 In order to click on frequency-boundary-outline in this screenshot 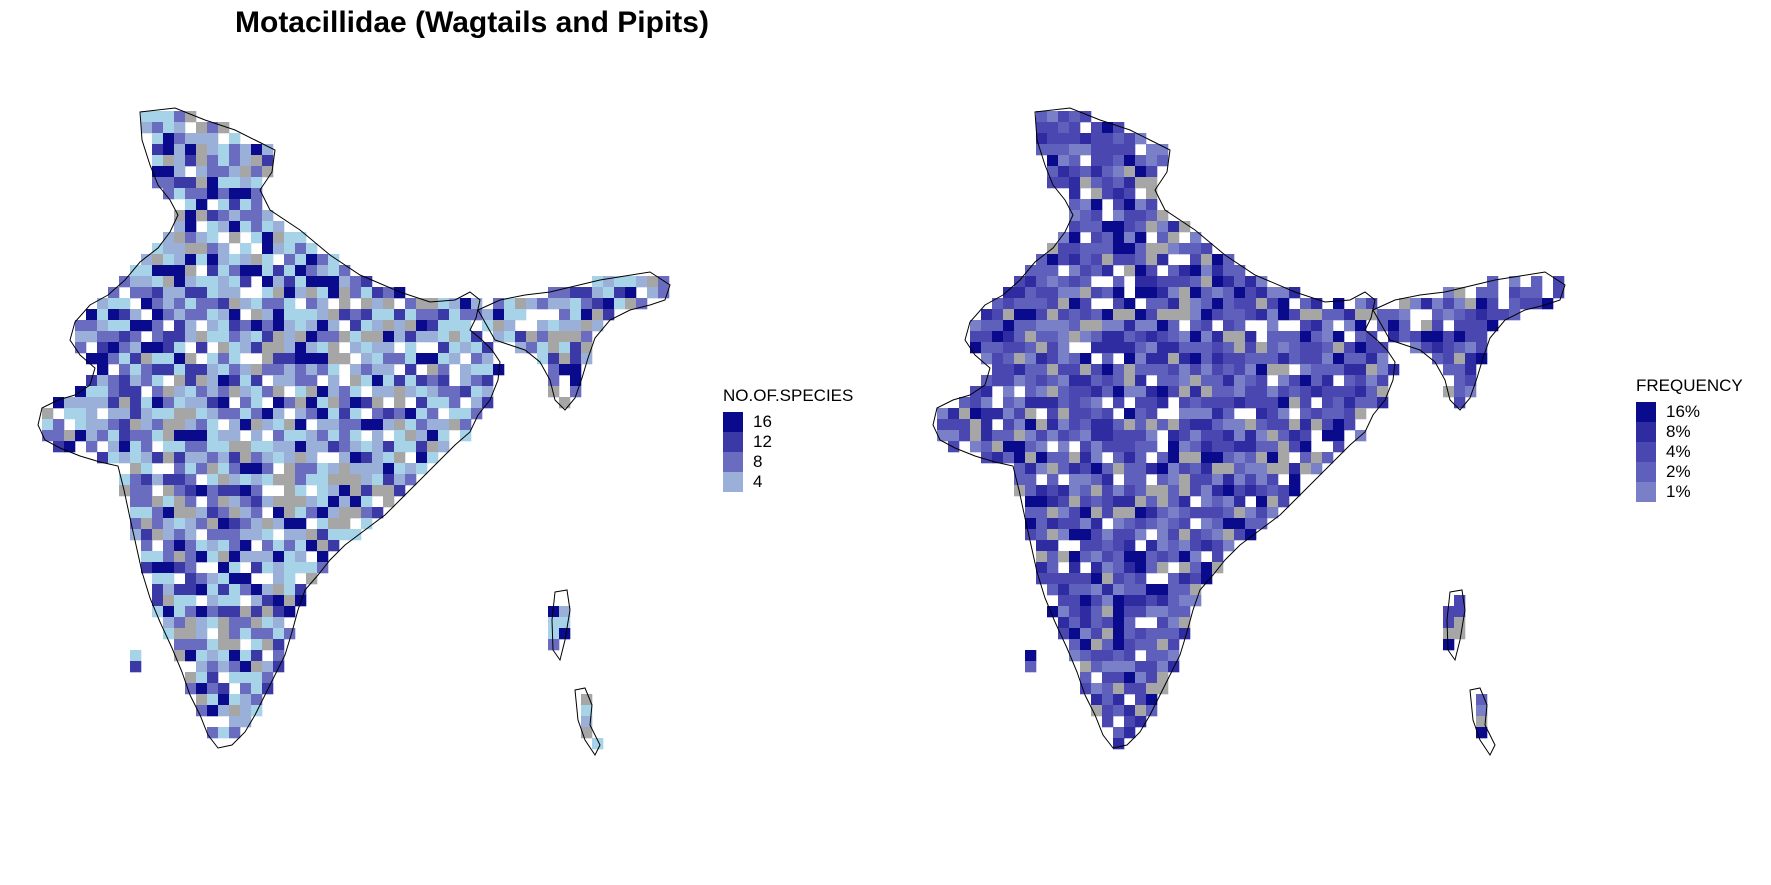, I will do `click(1456, 625)`.